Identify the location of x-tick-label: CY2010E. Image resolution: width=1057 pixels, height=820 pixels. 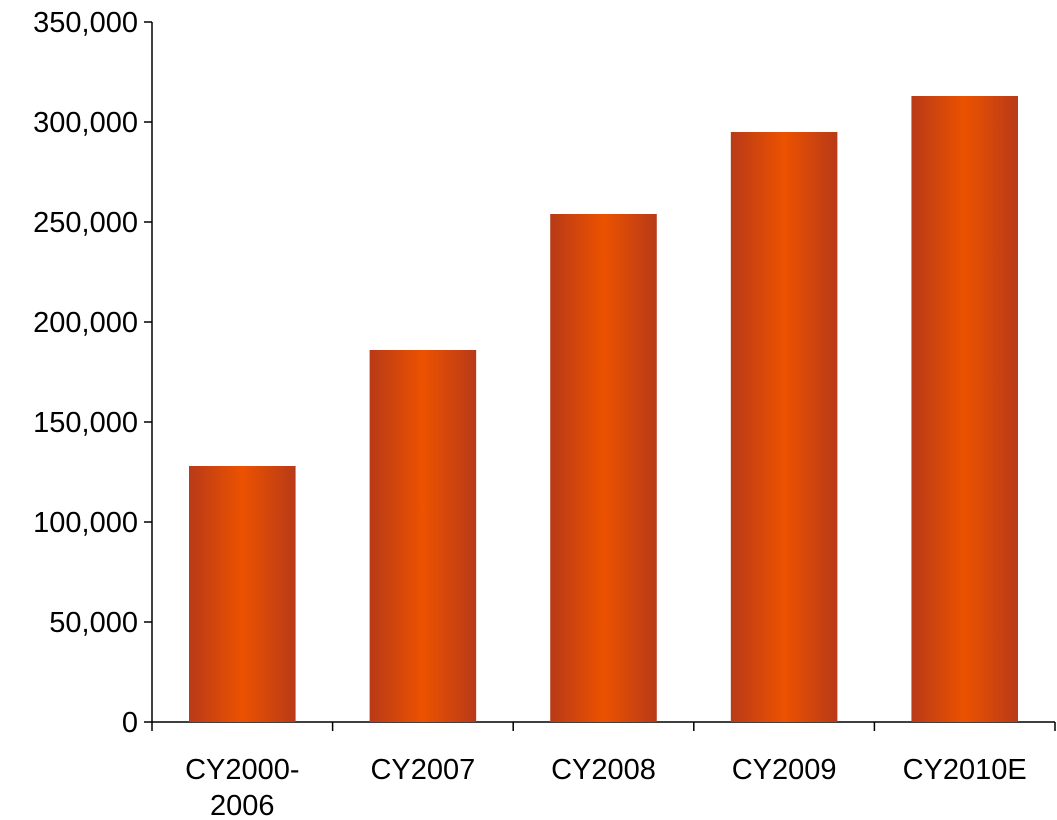
(965, 770).